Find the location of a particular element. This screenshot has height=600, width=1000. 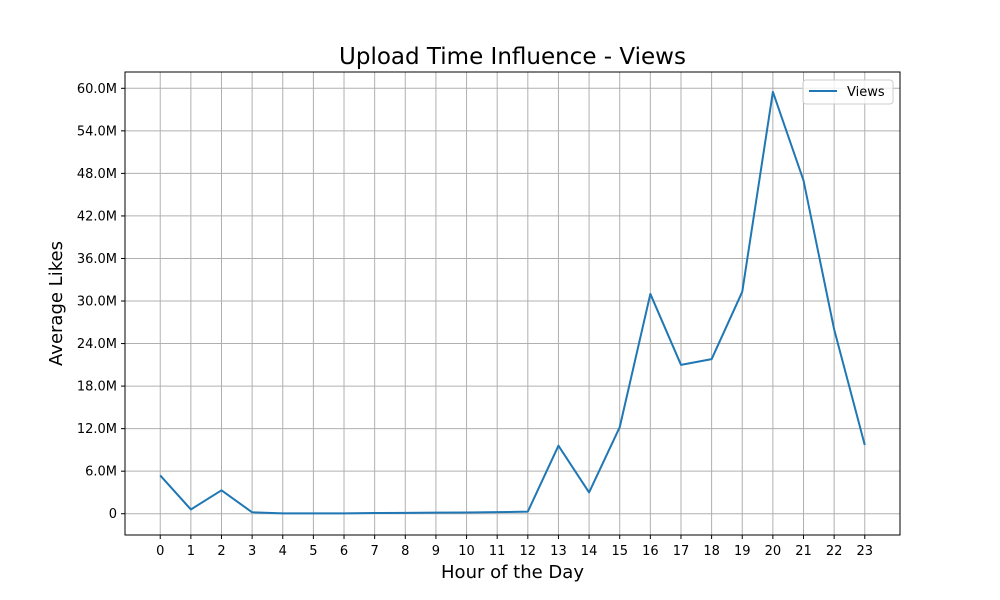

x-tick-label: 5 is located at coordinates (313, 551).